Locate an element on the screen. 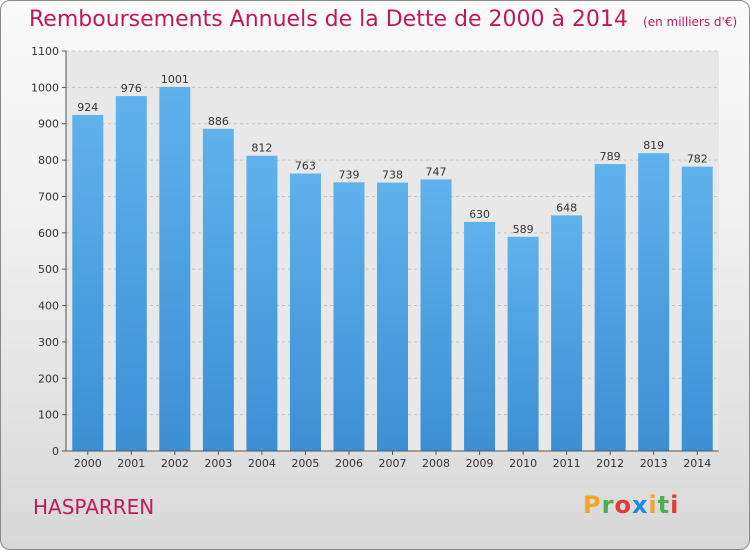 The height and width of the screenshot is (550, 750). x-tick-label: 2001 is located at coordinates (131, 463).